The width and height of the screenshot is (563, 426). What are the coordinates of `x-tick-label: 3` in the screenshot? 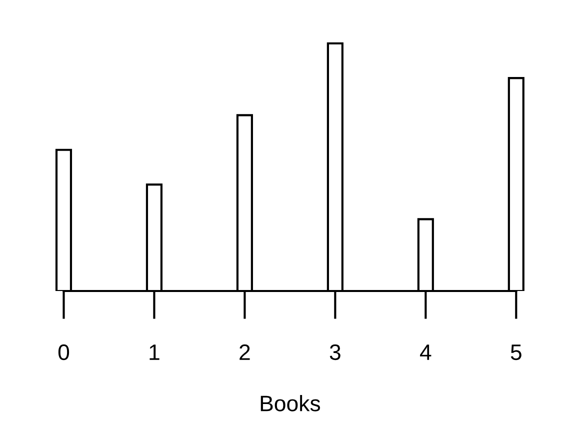 It's located at (335, 352).